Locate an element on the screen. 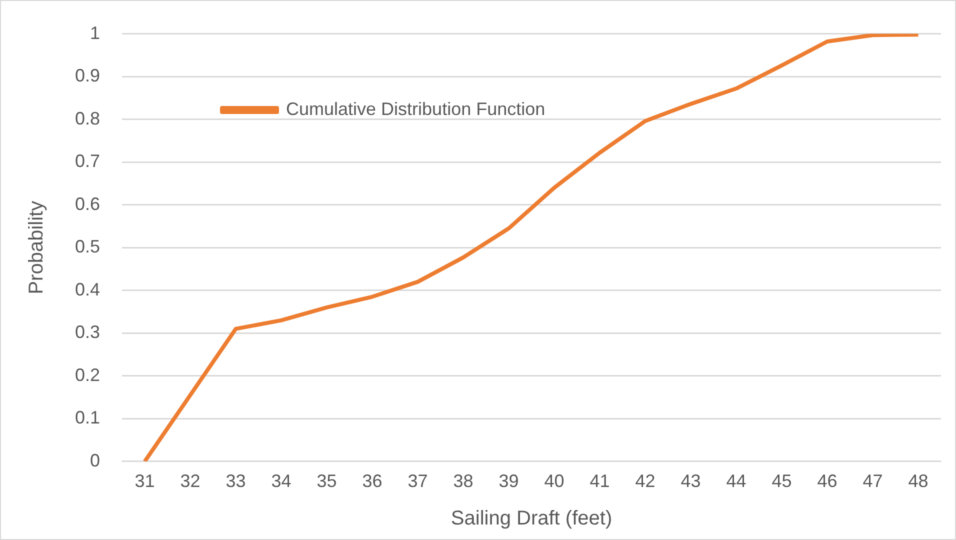 This screenshot has height=540, width=956. x-axis-title: Sailing Draft (feet) is located at coordinates (531, 519).